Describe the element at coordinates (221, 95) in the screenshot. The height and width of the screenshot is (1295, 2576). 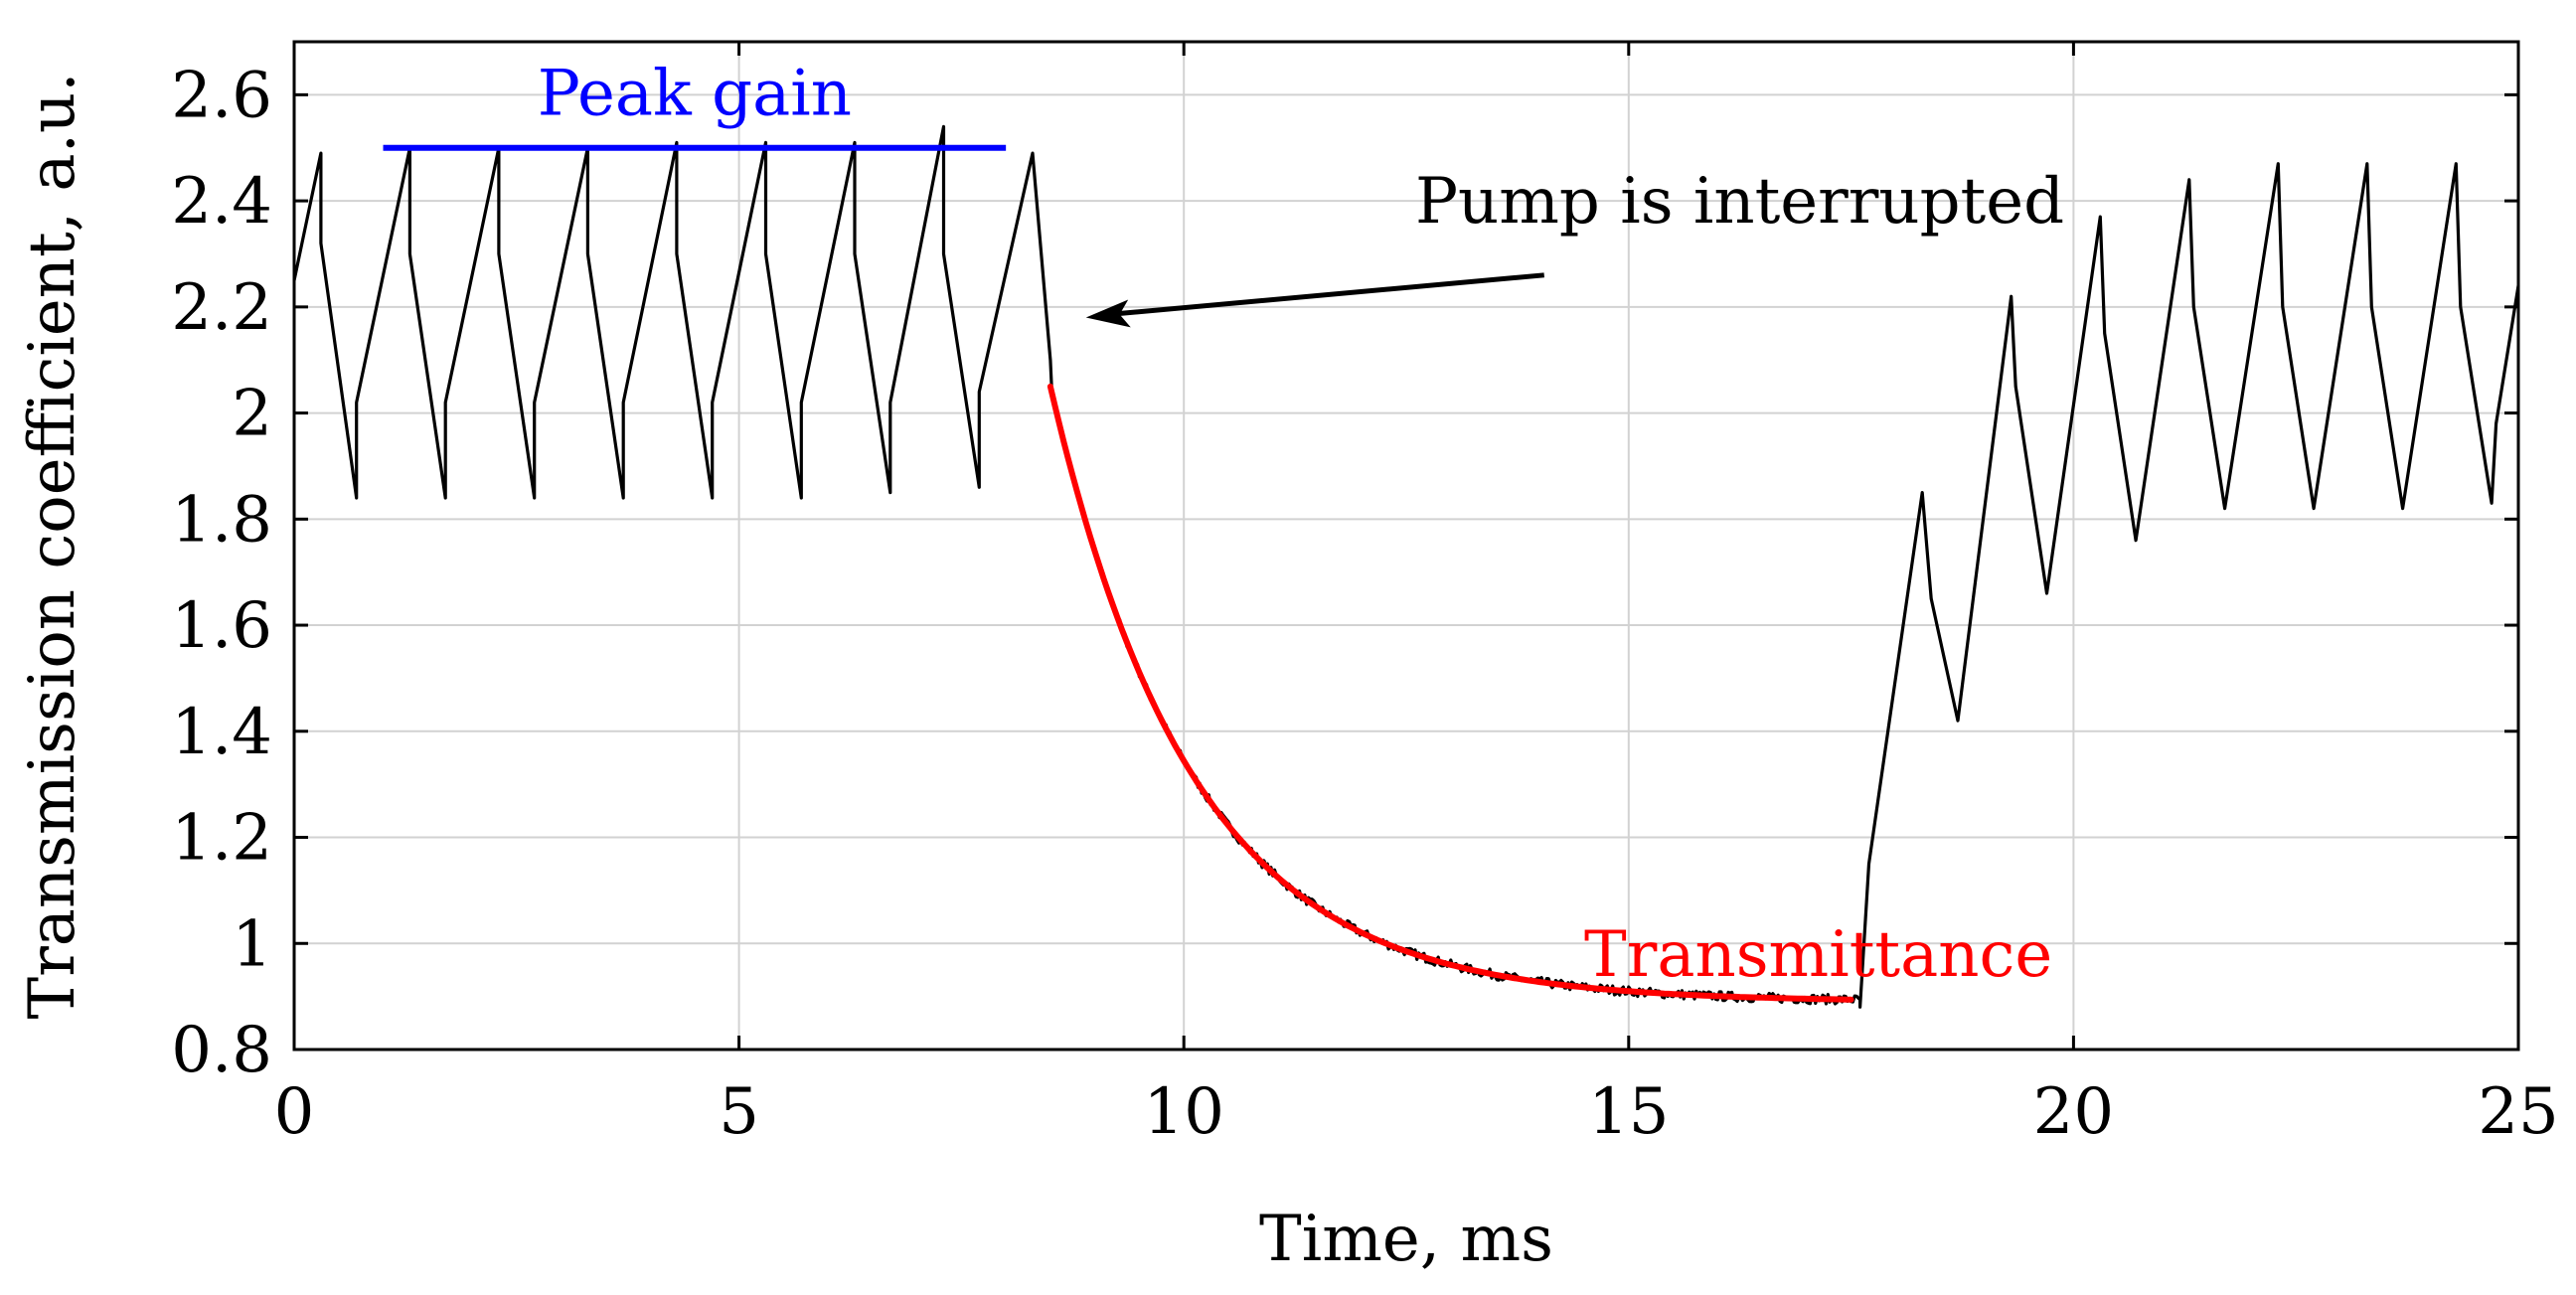
I see `y-tick-label: 2.6` at that location.